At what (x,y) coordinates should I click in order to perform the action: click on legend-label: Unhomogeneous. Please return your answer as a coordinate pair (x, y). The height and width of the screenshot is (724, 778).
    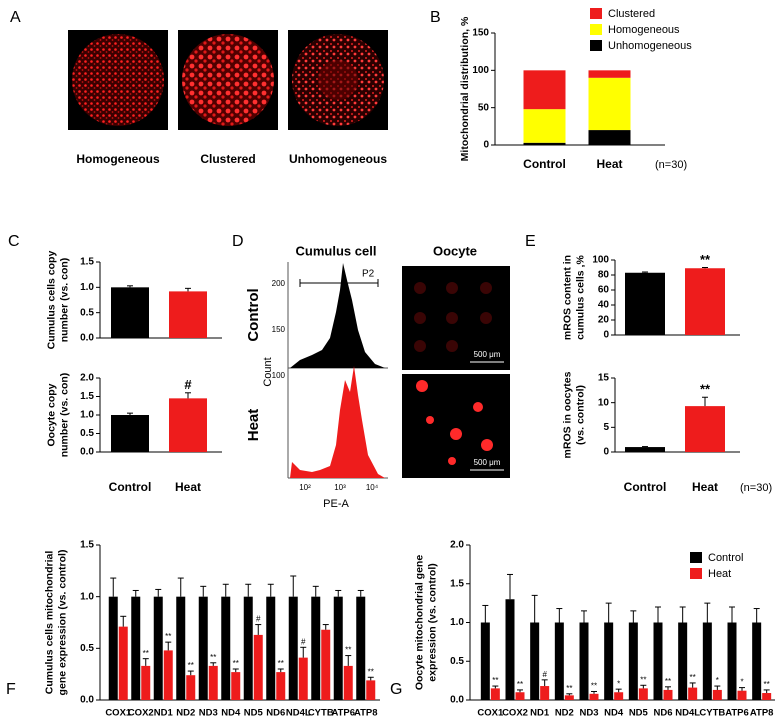
    Looking at the image, I should click on (650, 46).